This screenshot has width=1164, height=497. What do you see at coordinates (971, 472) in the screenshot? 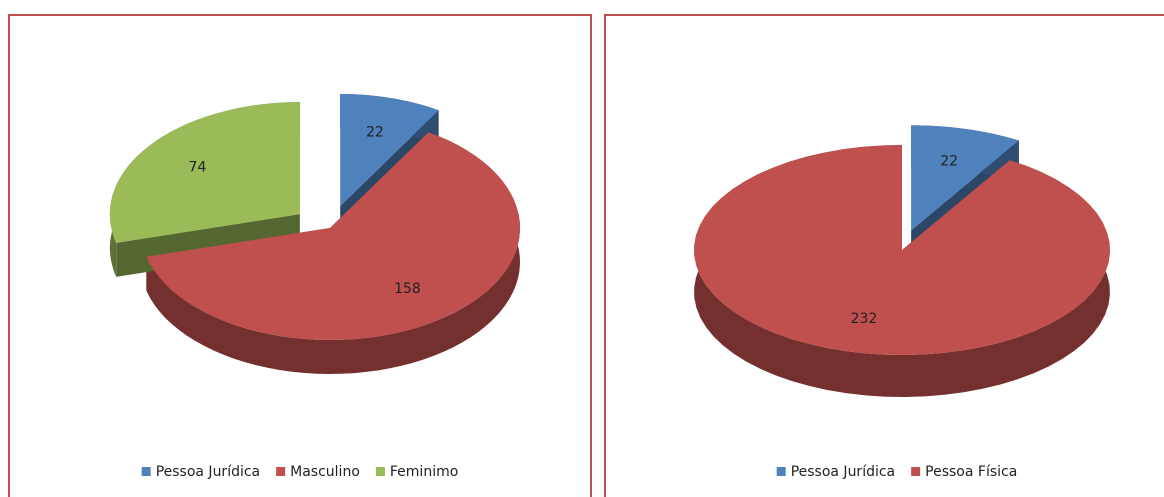
I see `legend-label: Pessoa Física` at bounding box center [971, 472].